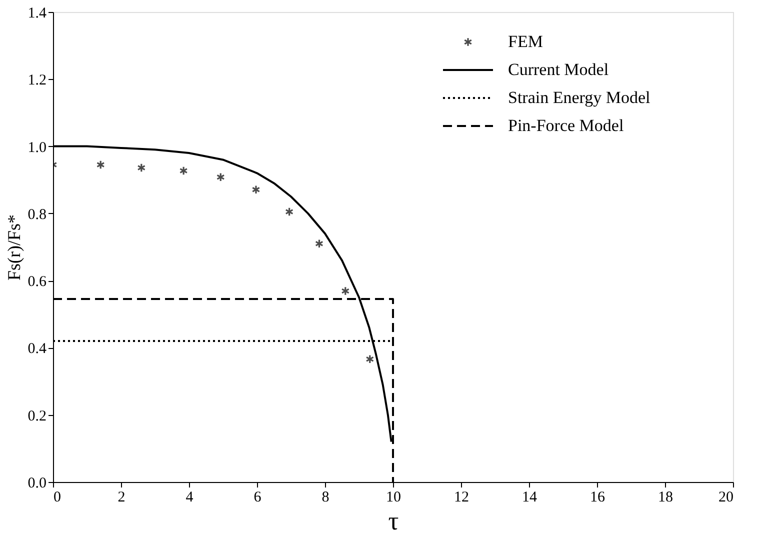  Describe the element at coordinates (393, 498) in the screenshot. I see `x-tick-label: 10` at that location.